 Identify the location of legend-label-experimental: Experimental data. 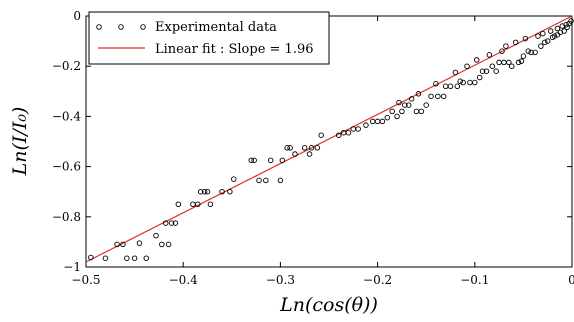
(216, 27).